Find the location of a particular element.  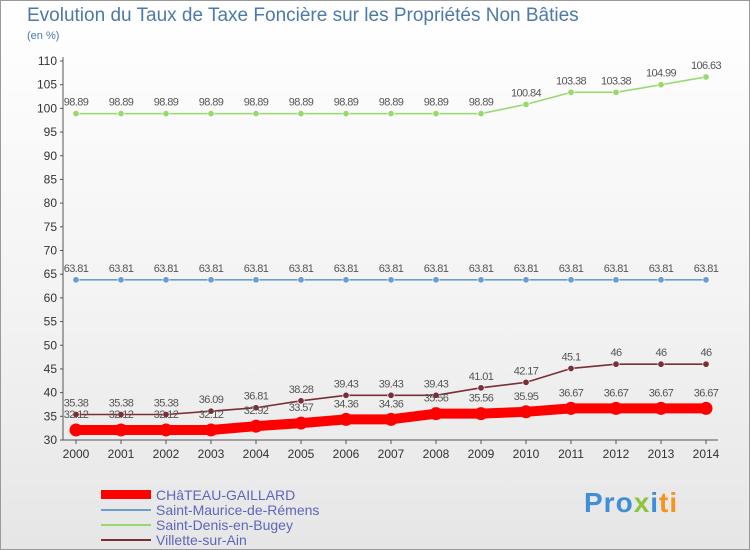

logo-part-3: i is located at coordinates (655, 502).